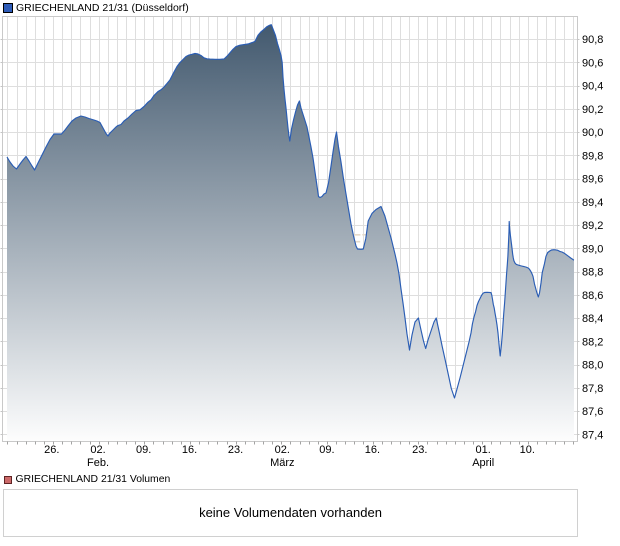 This screenshot has height=546, width=620. What do you see at coordinates (592, 342) in the screenshot?
I see `svg-text: 88,2` at bounding box center [592, 342].